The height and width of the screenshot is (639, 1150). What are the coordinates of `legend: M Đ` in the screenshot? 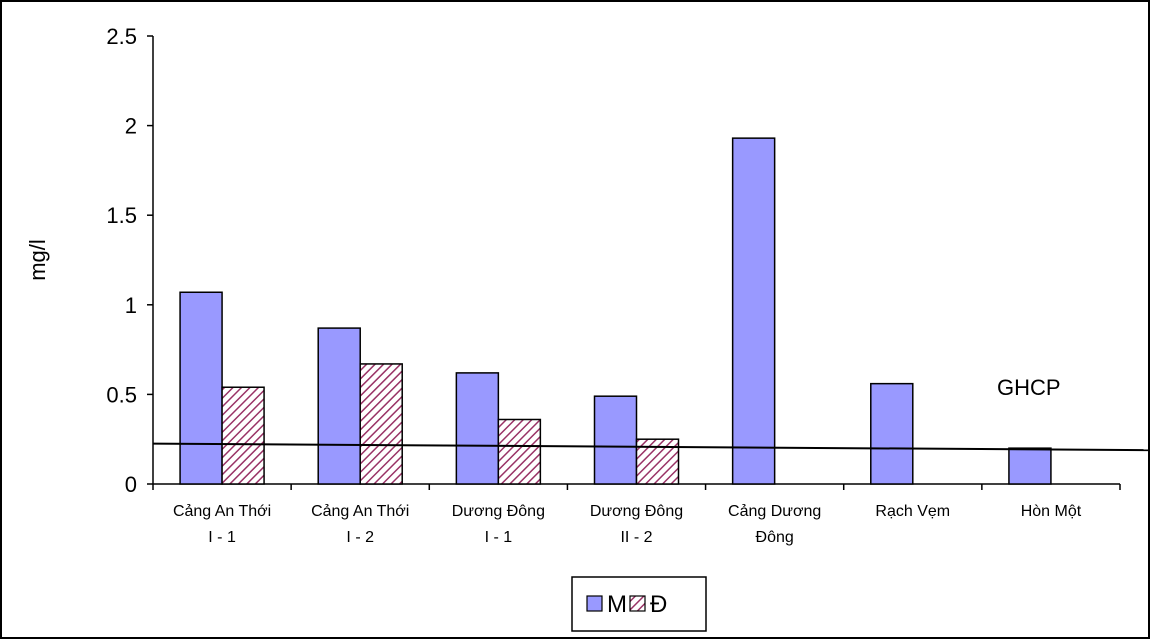 It's located at (639, 604).